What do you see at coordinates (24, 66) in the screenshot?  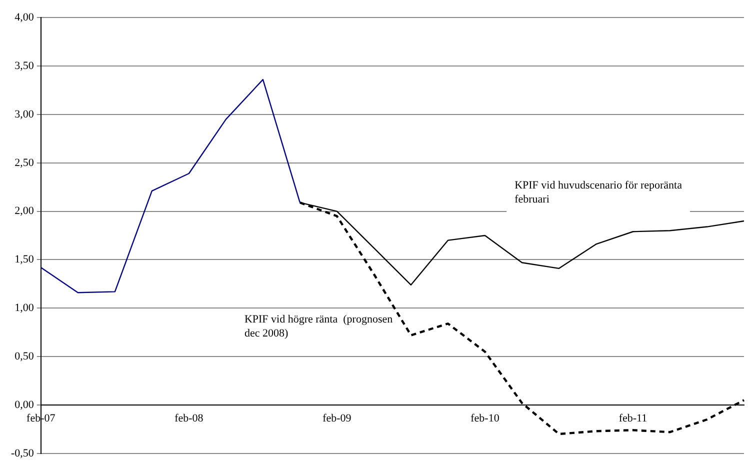 I see `y-tick-label: 3,50` at bounding box center [24, 66].